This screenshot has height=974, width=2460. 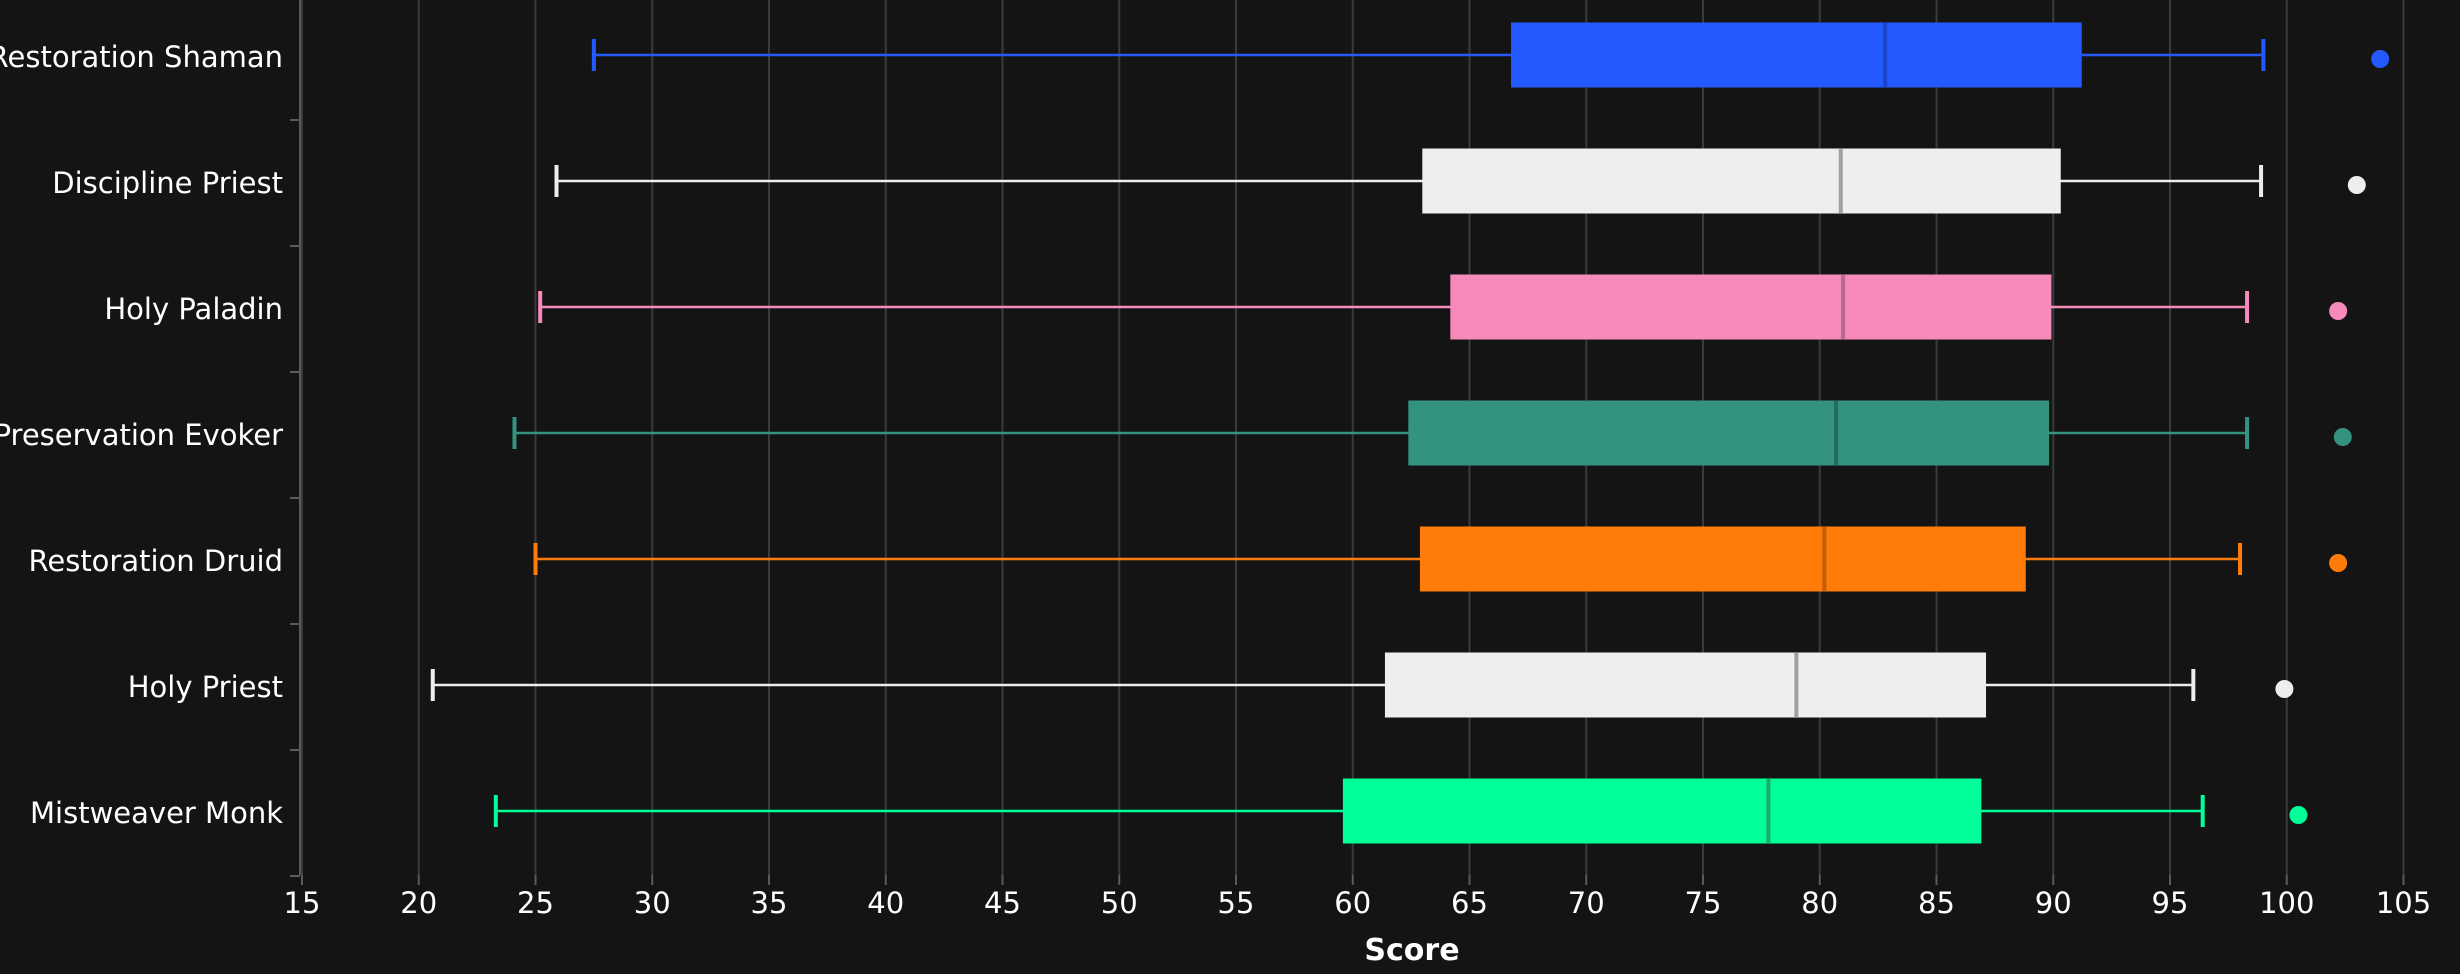 I want to click on x-tick-label: 75, so click(x=1703, y=903).